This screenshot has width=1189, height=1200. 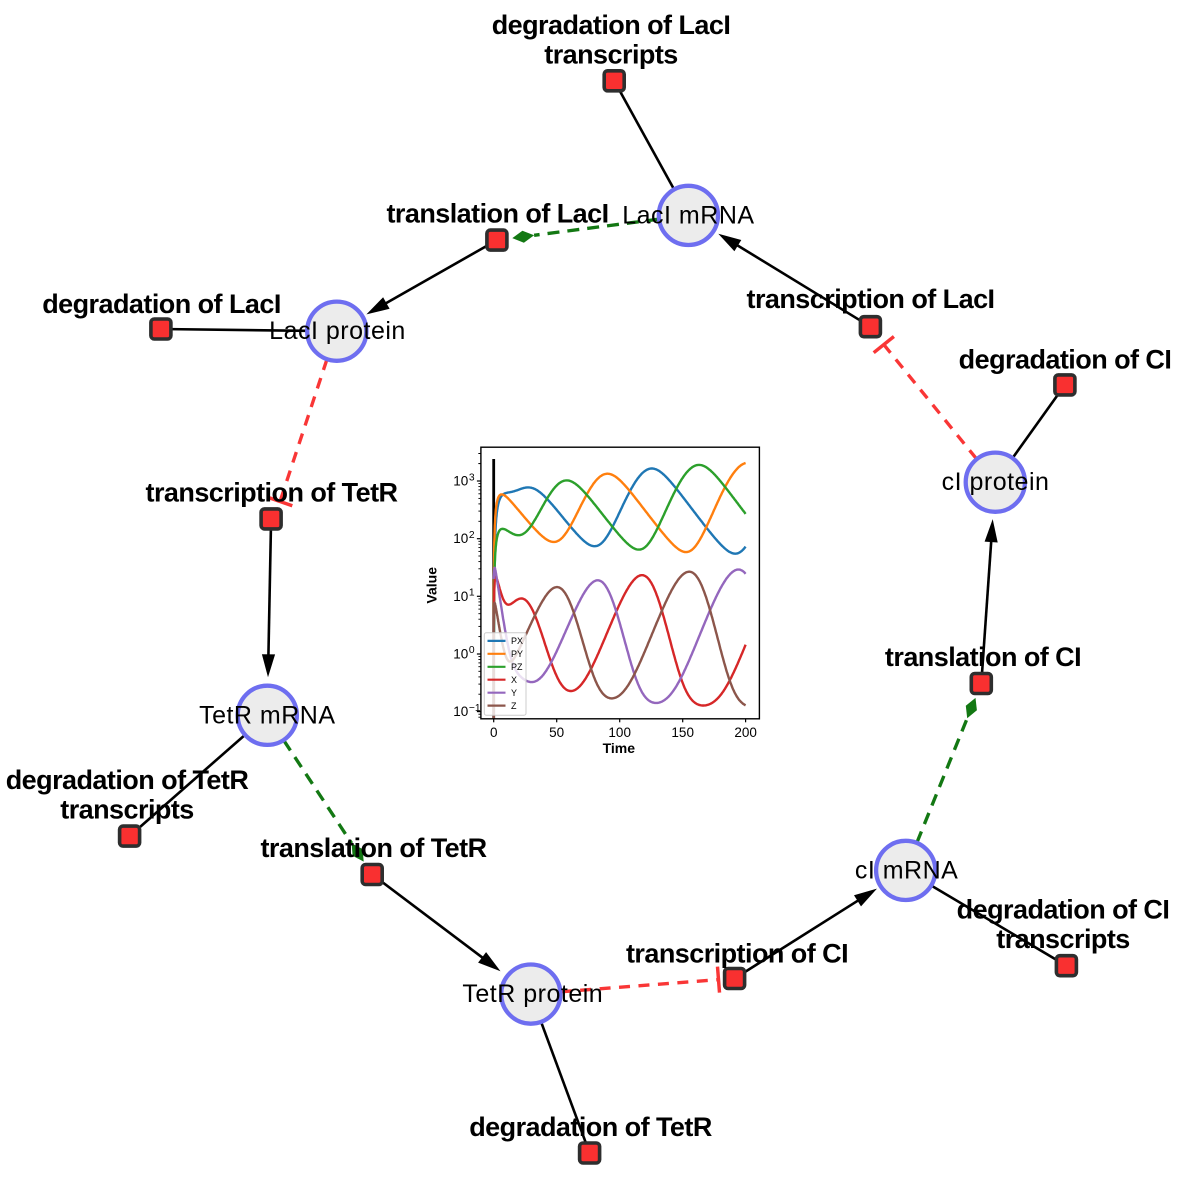 I want to click on svg-text: Y, so click(x=514, y=693).